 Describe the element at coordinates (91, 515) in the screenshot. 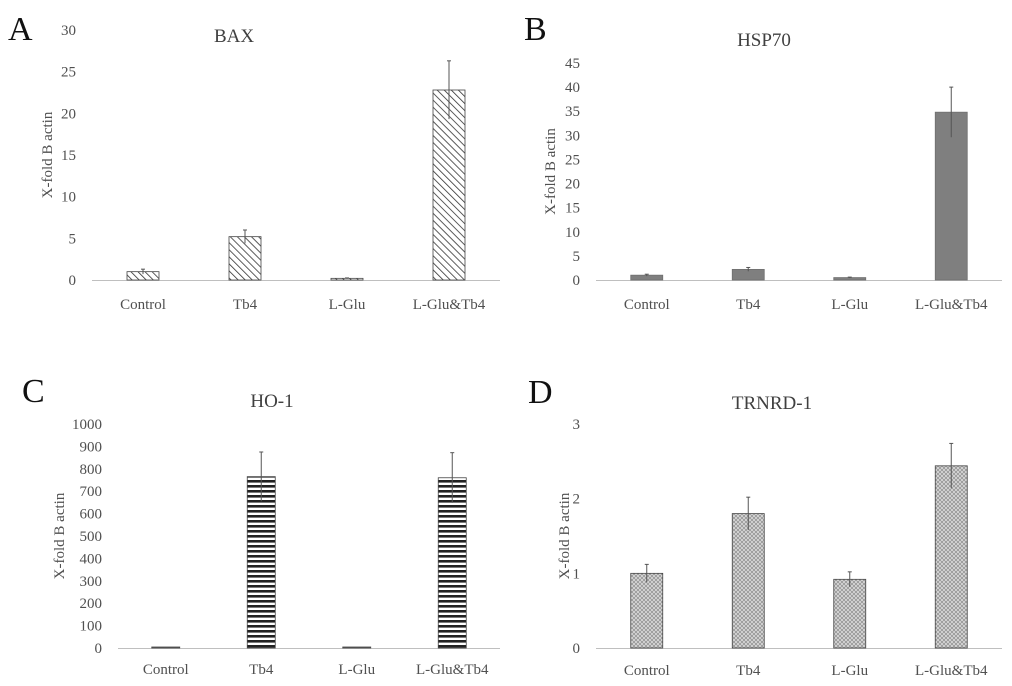

I see `y-tick-label: 600` at that location.